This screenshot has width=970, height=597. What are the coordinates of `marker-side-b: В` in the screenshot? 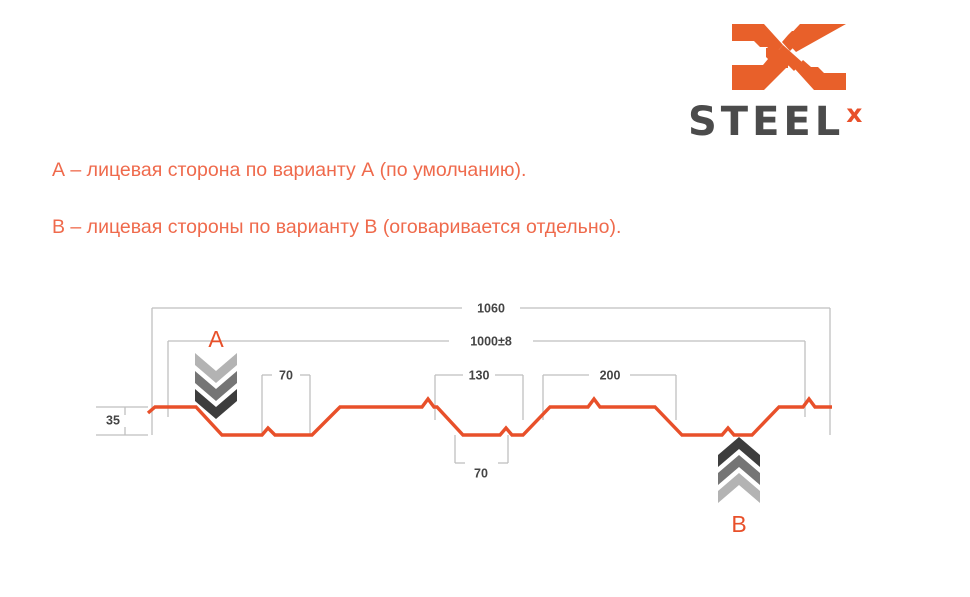 It's located at (739, 487).